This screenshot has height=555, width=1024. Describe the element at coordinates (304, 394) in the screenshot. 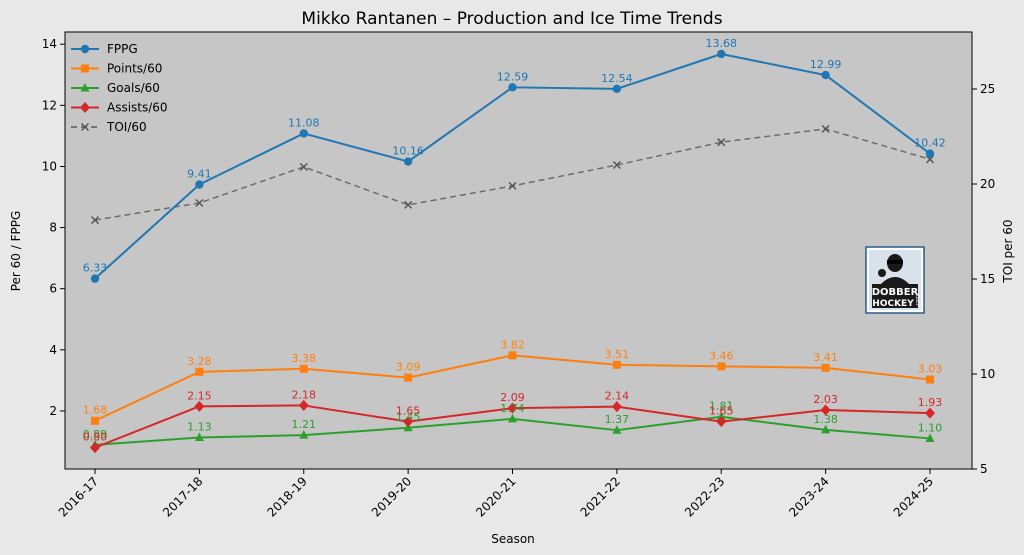

I see `assists-60-data-label: 2.18` at that location.